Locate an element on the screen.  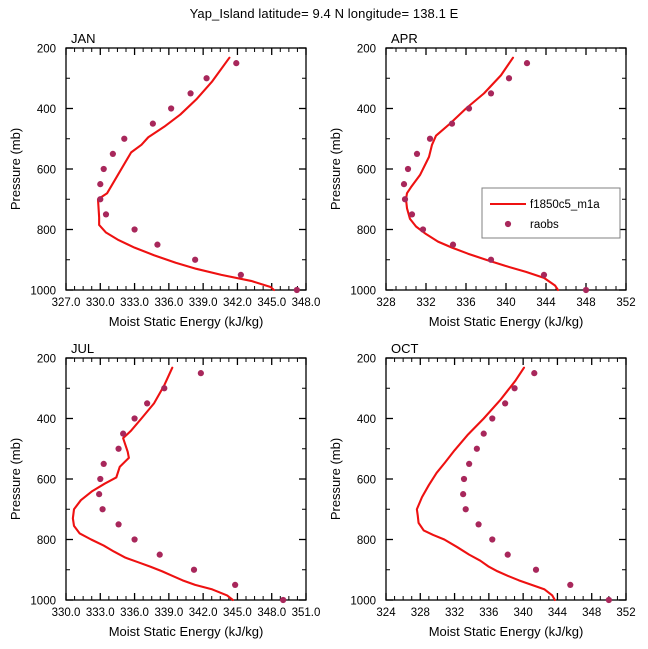
legend-label-obs: raobs is located at coordinates (544, 225).